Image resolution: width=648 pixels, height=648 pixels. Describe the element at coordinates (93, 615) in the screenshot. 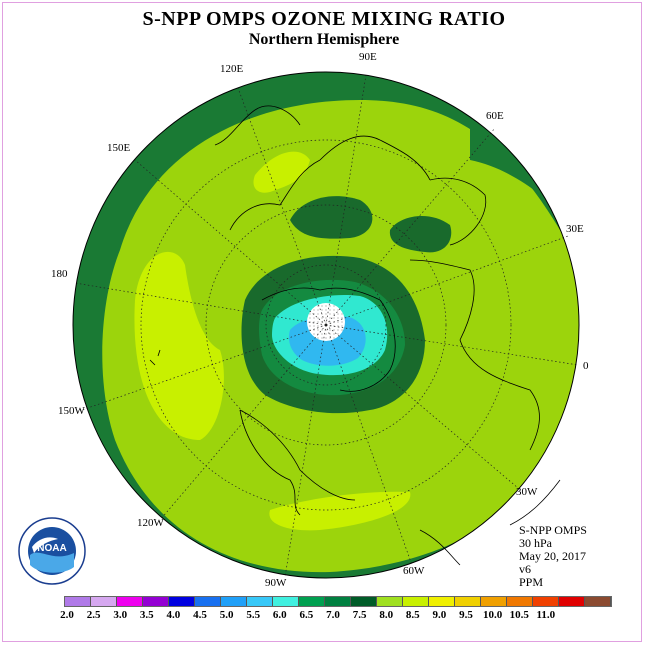

I see `colorbar-tick-label: 2.5` at that location.